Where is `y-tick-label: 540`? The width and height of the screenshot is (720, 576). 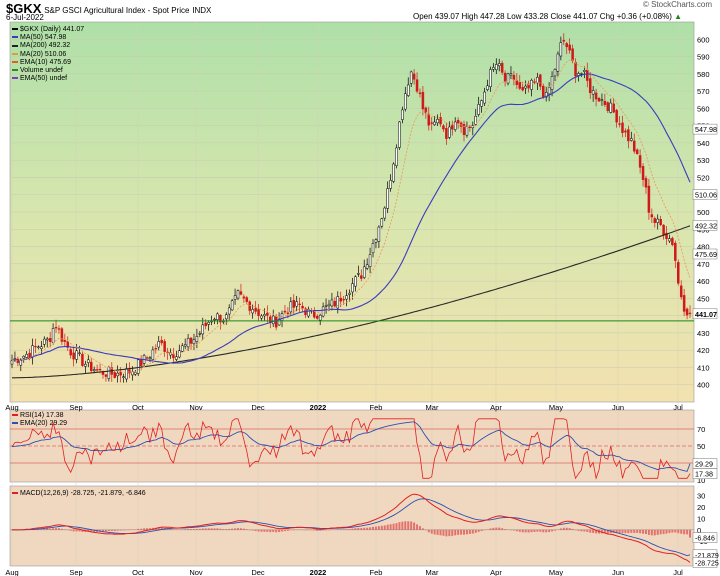
y-tick-label: 540 is located at coordinates (703, 143).